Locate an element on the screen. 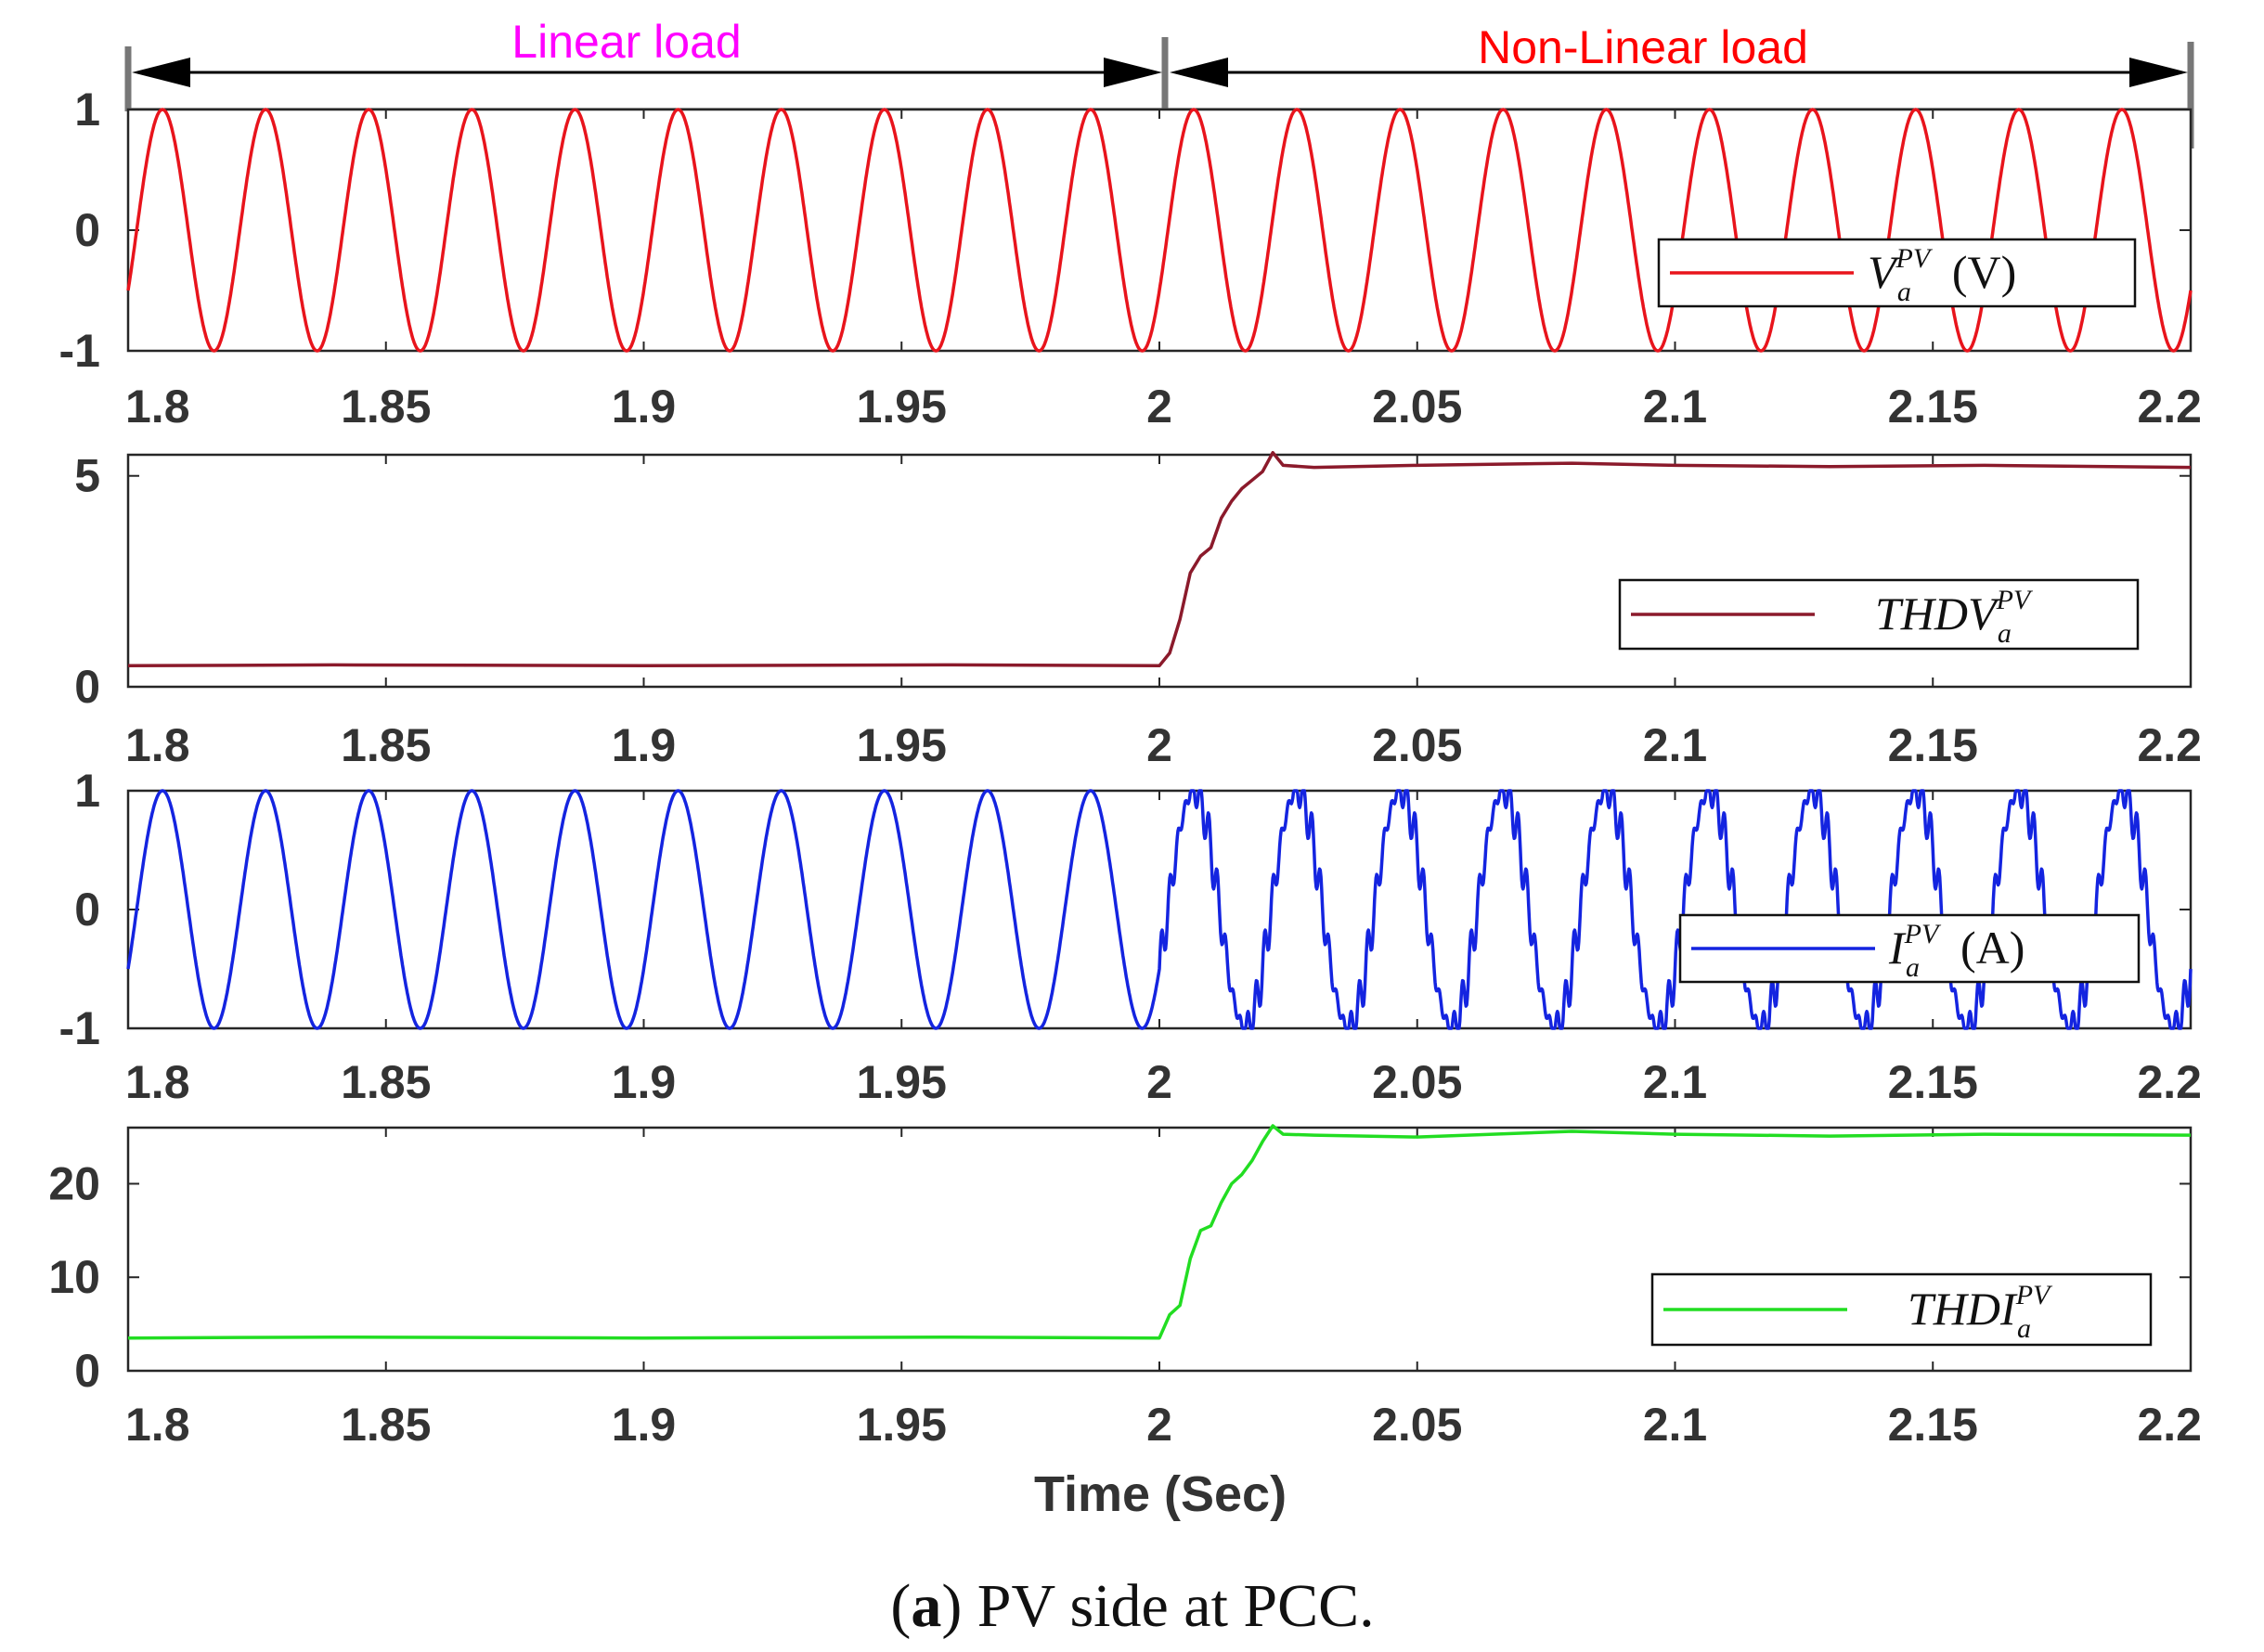 The height and width of the screenshot is (1652, 2264). legend-label: THDVPV a is located at coordinates (1955, 617).